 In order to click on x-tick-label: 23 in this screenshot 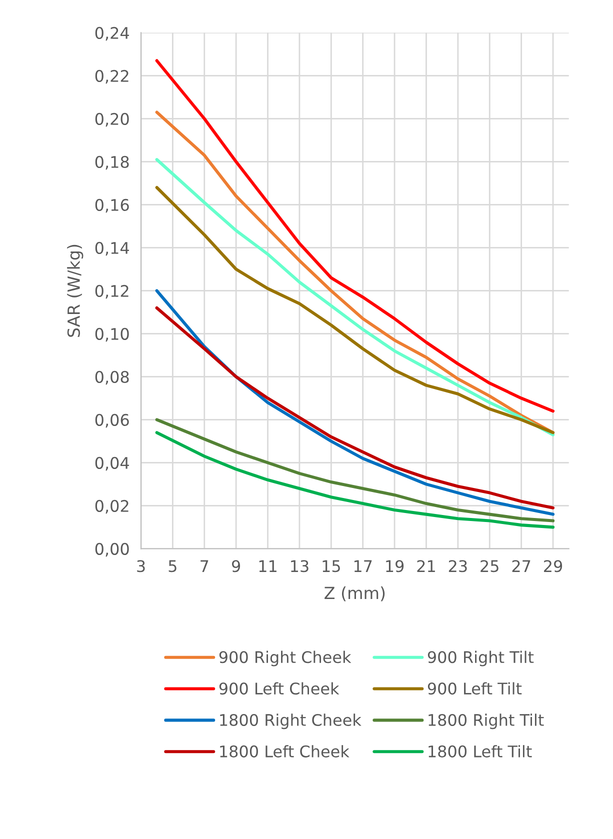, I will do `click(457, 566)`.